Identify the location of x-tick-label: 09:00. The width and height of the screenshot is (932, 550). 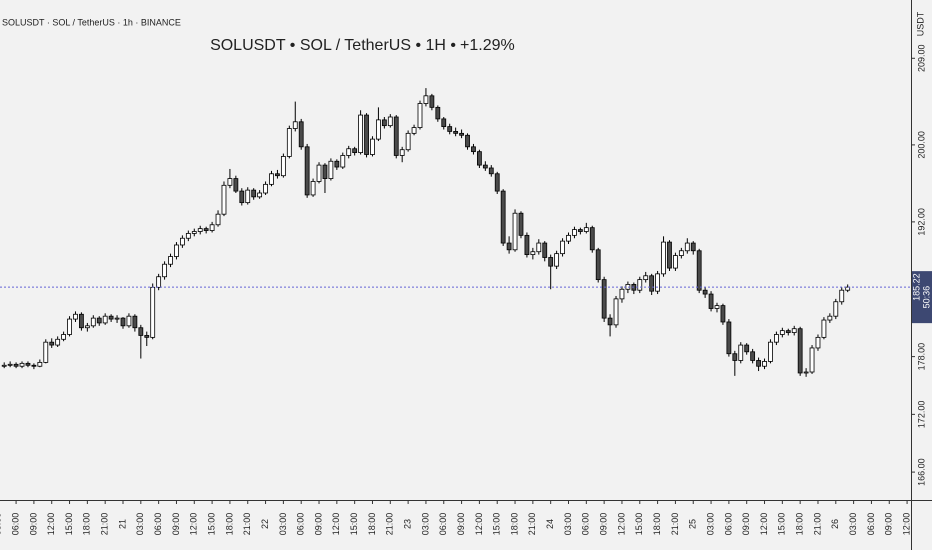
(176, 524).